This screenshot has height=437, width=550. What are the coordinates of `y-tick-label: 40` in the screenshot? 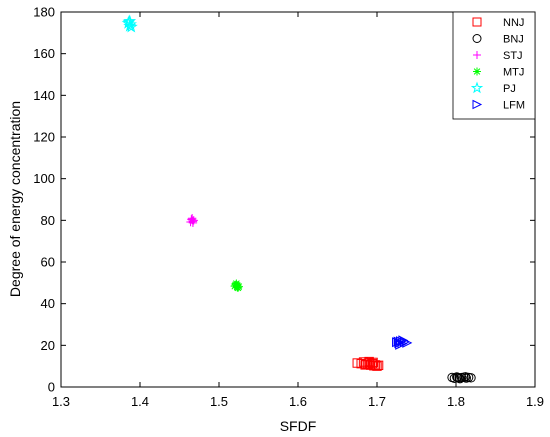 It's located at (48, 303).